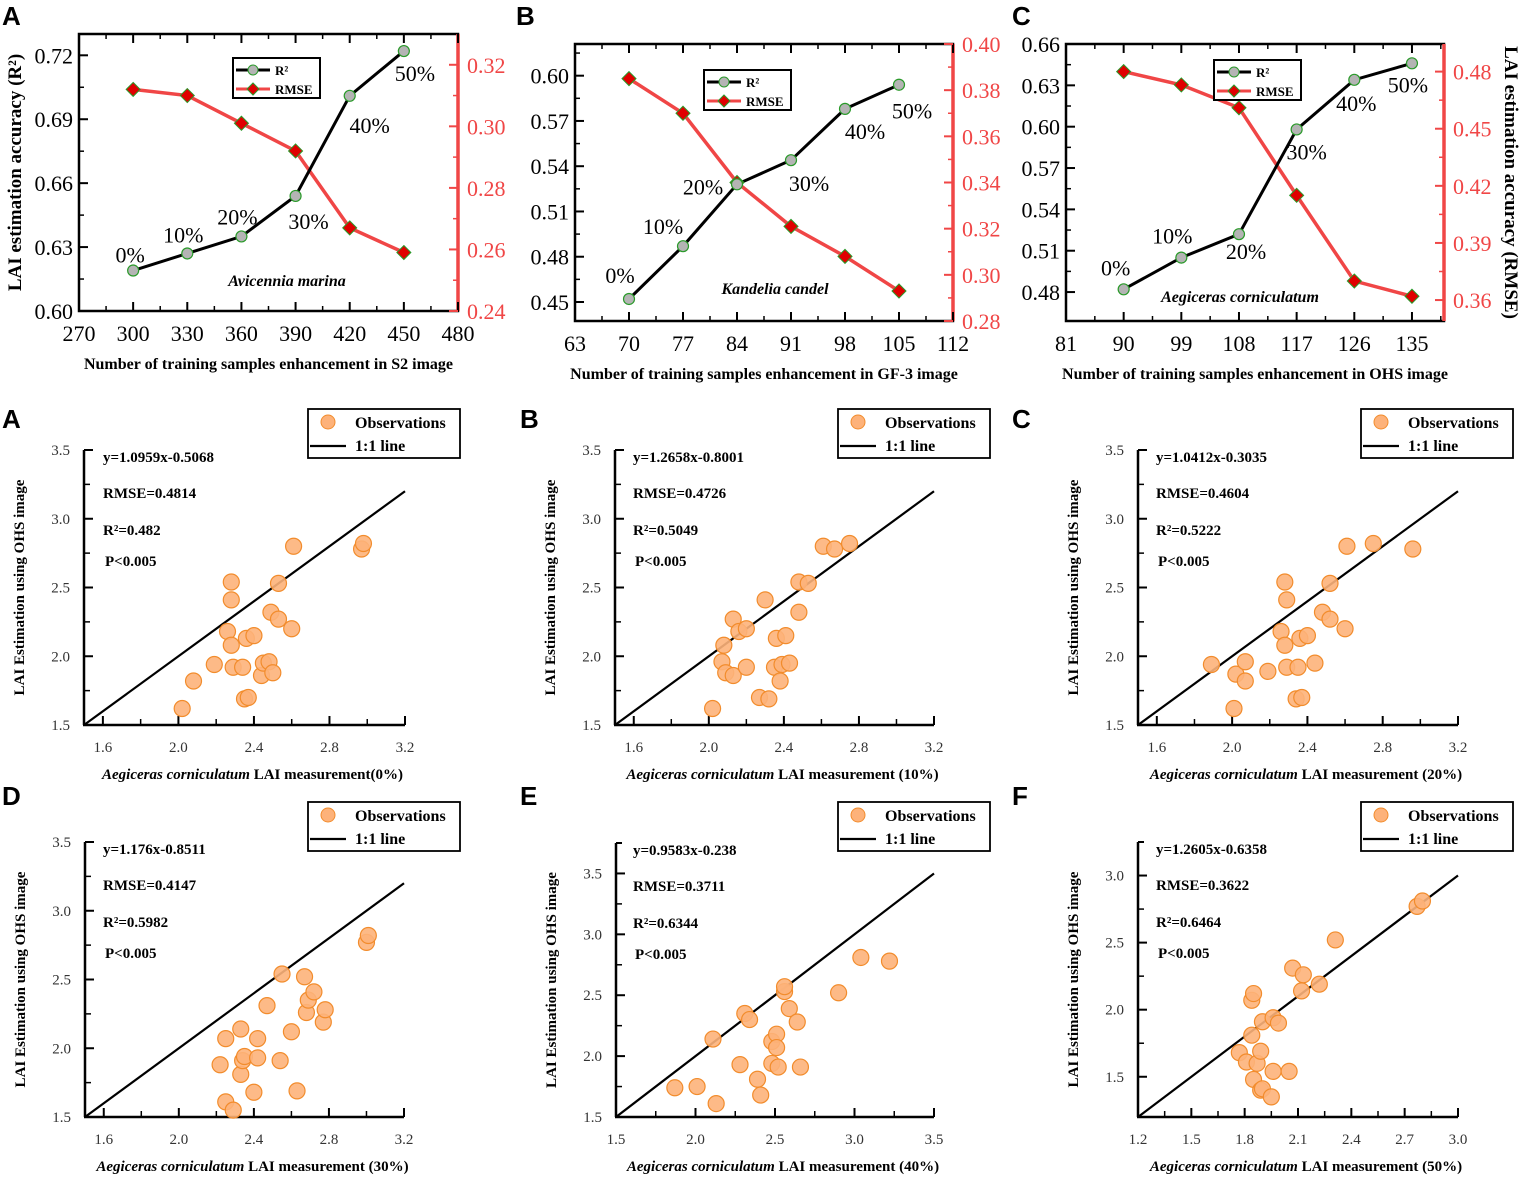  Describe the element at coordinates (458, 333) in the screenshot. I see `x-tick-label: 480` at that location.